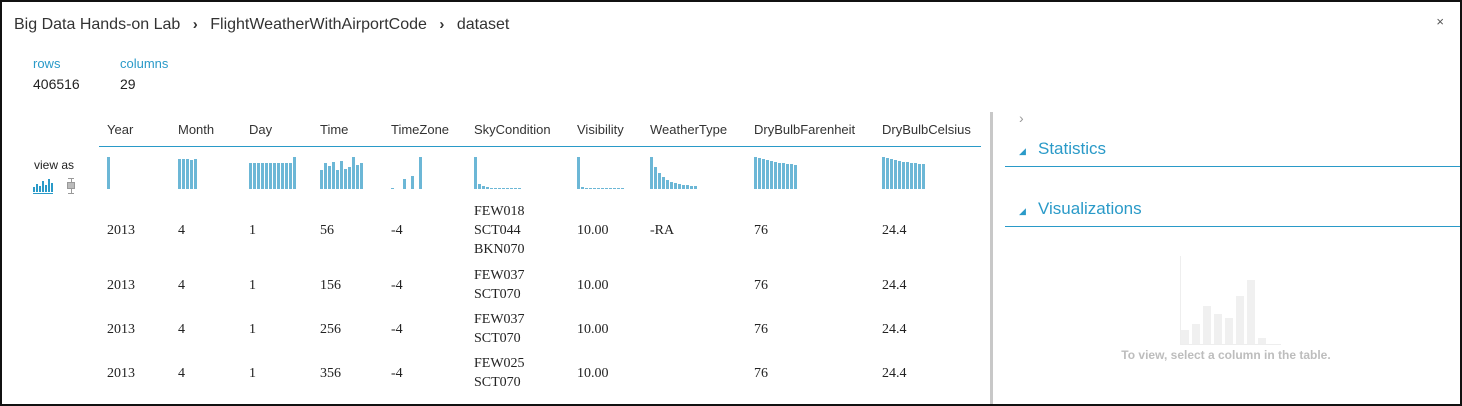  Describe the element at coordinates (71, 186) in the screenshot. I see `boxplot-view-icon` at that location.